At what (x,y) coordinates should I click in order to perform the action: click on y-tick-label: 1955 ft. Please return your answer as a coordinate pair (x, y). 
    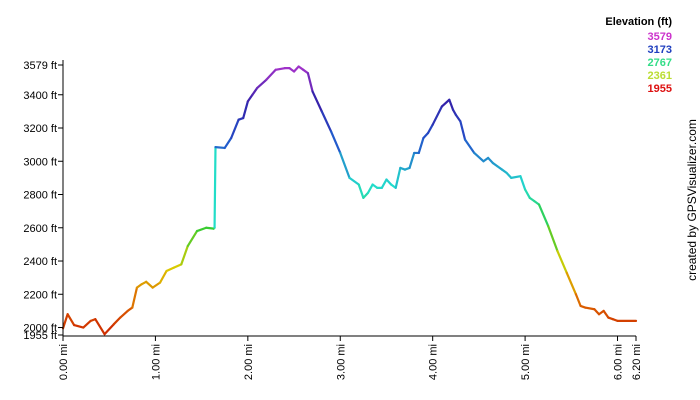
    Looking at the image, I should click on (40, 336).